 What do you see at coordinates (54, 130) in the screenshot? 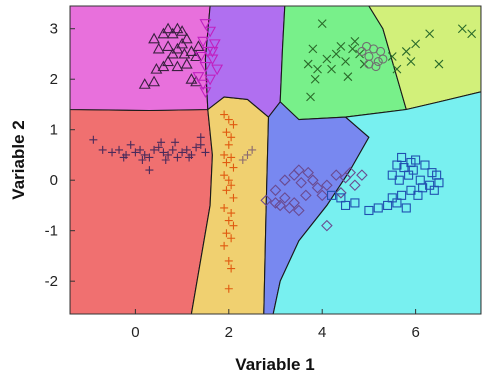
I see `y-tick-label-3: 1` at bounding box center [54, 130].